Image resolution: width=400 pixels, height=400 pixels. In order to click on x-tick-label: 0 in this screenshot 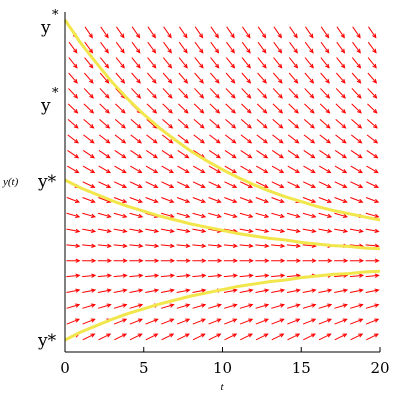, I will do `click(65, 368)`.